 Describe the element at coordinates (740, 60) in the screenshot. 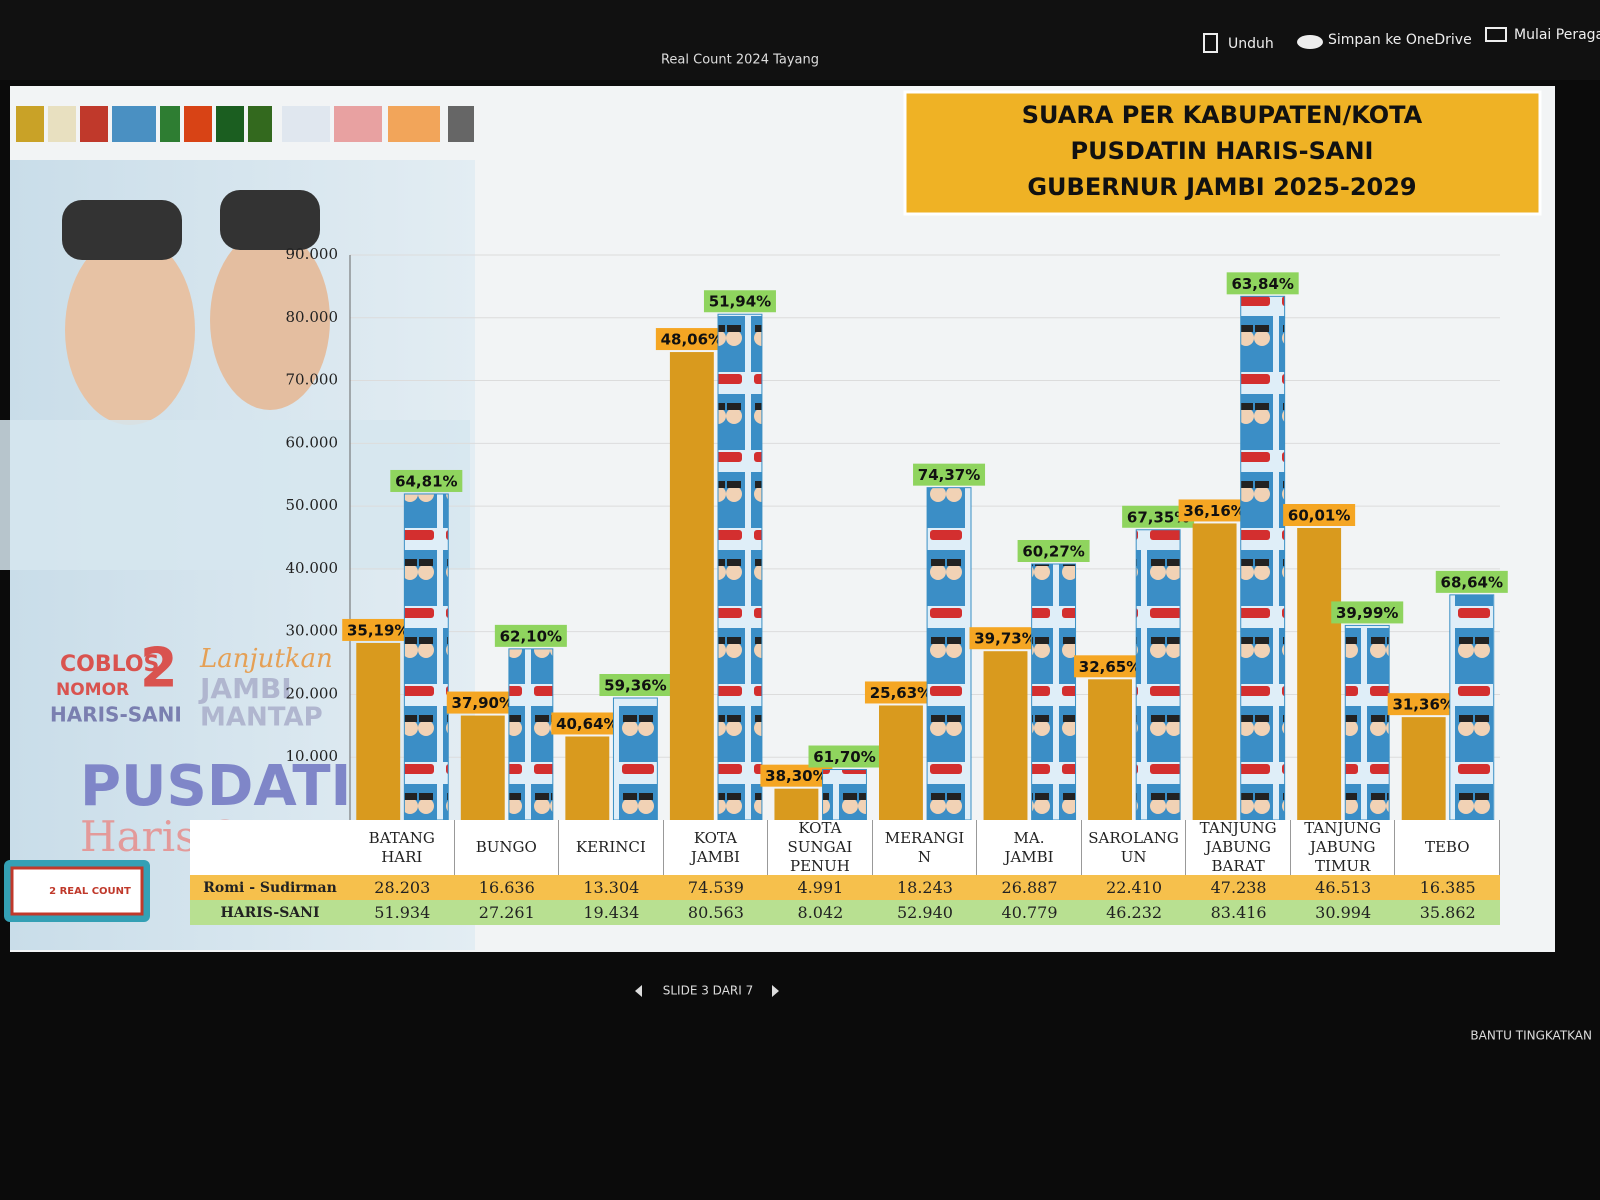

I see `document-title: Real Count 2024 Tayang` at that location.